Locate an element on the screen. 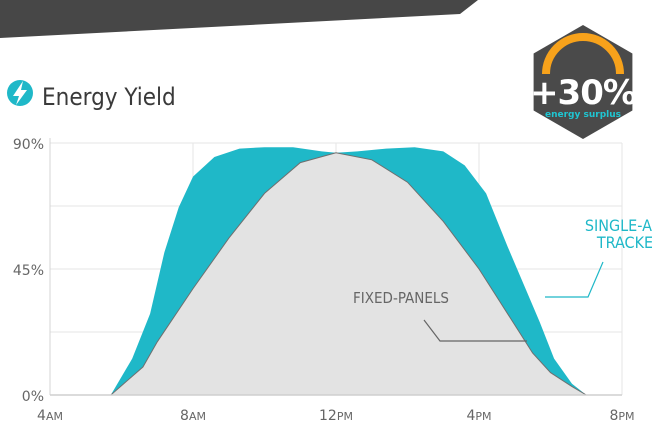 The height and width of the screenshot is (425, 652). badge-caption: energy surplus is located at coordinates (583, 115).